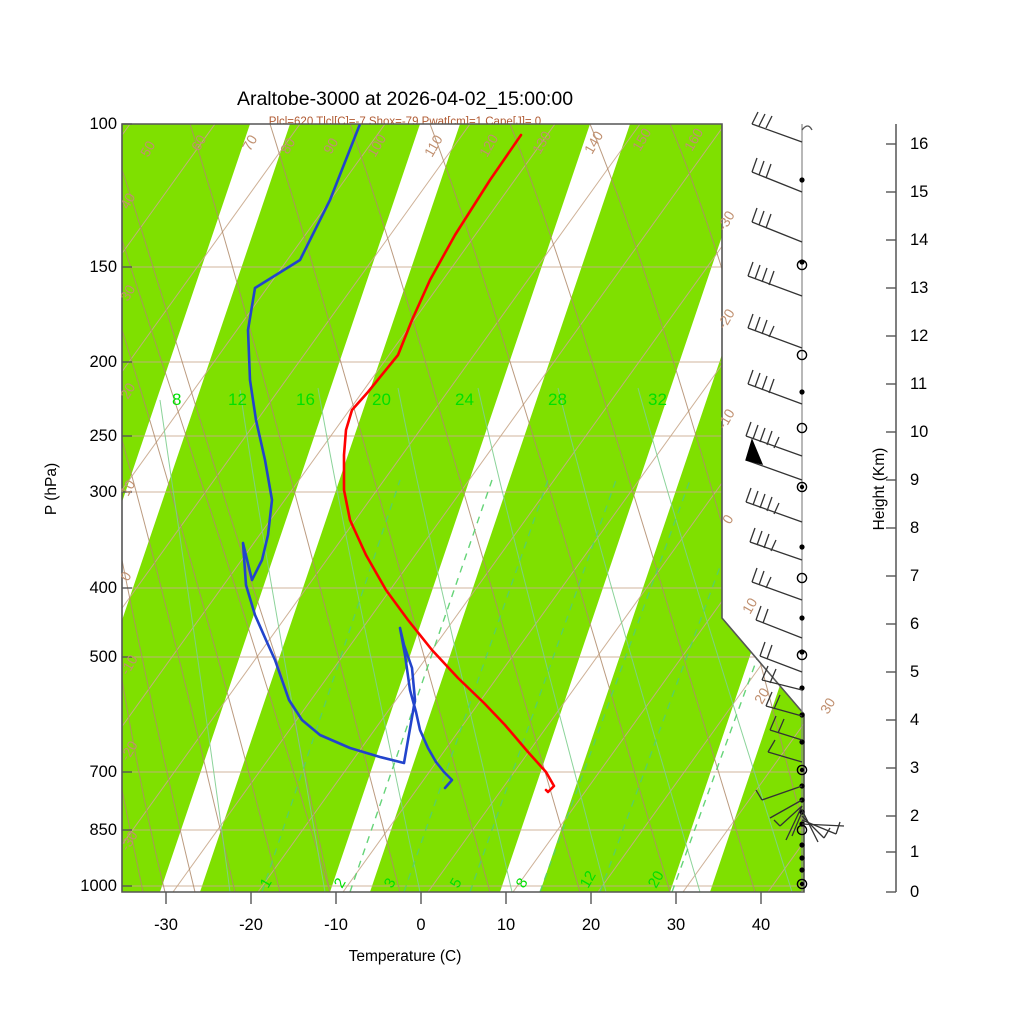 Image resolution: width=1024 pixels, height=1024 pixels. Describe the element at coordinates (891, 508) in the screenshot. I see `height-axis` at that location.